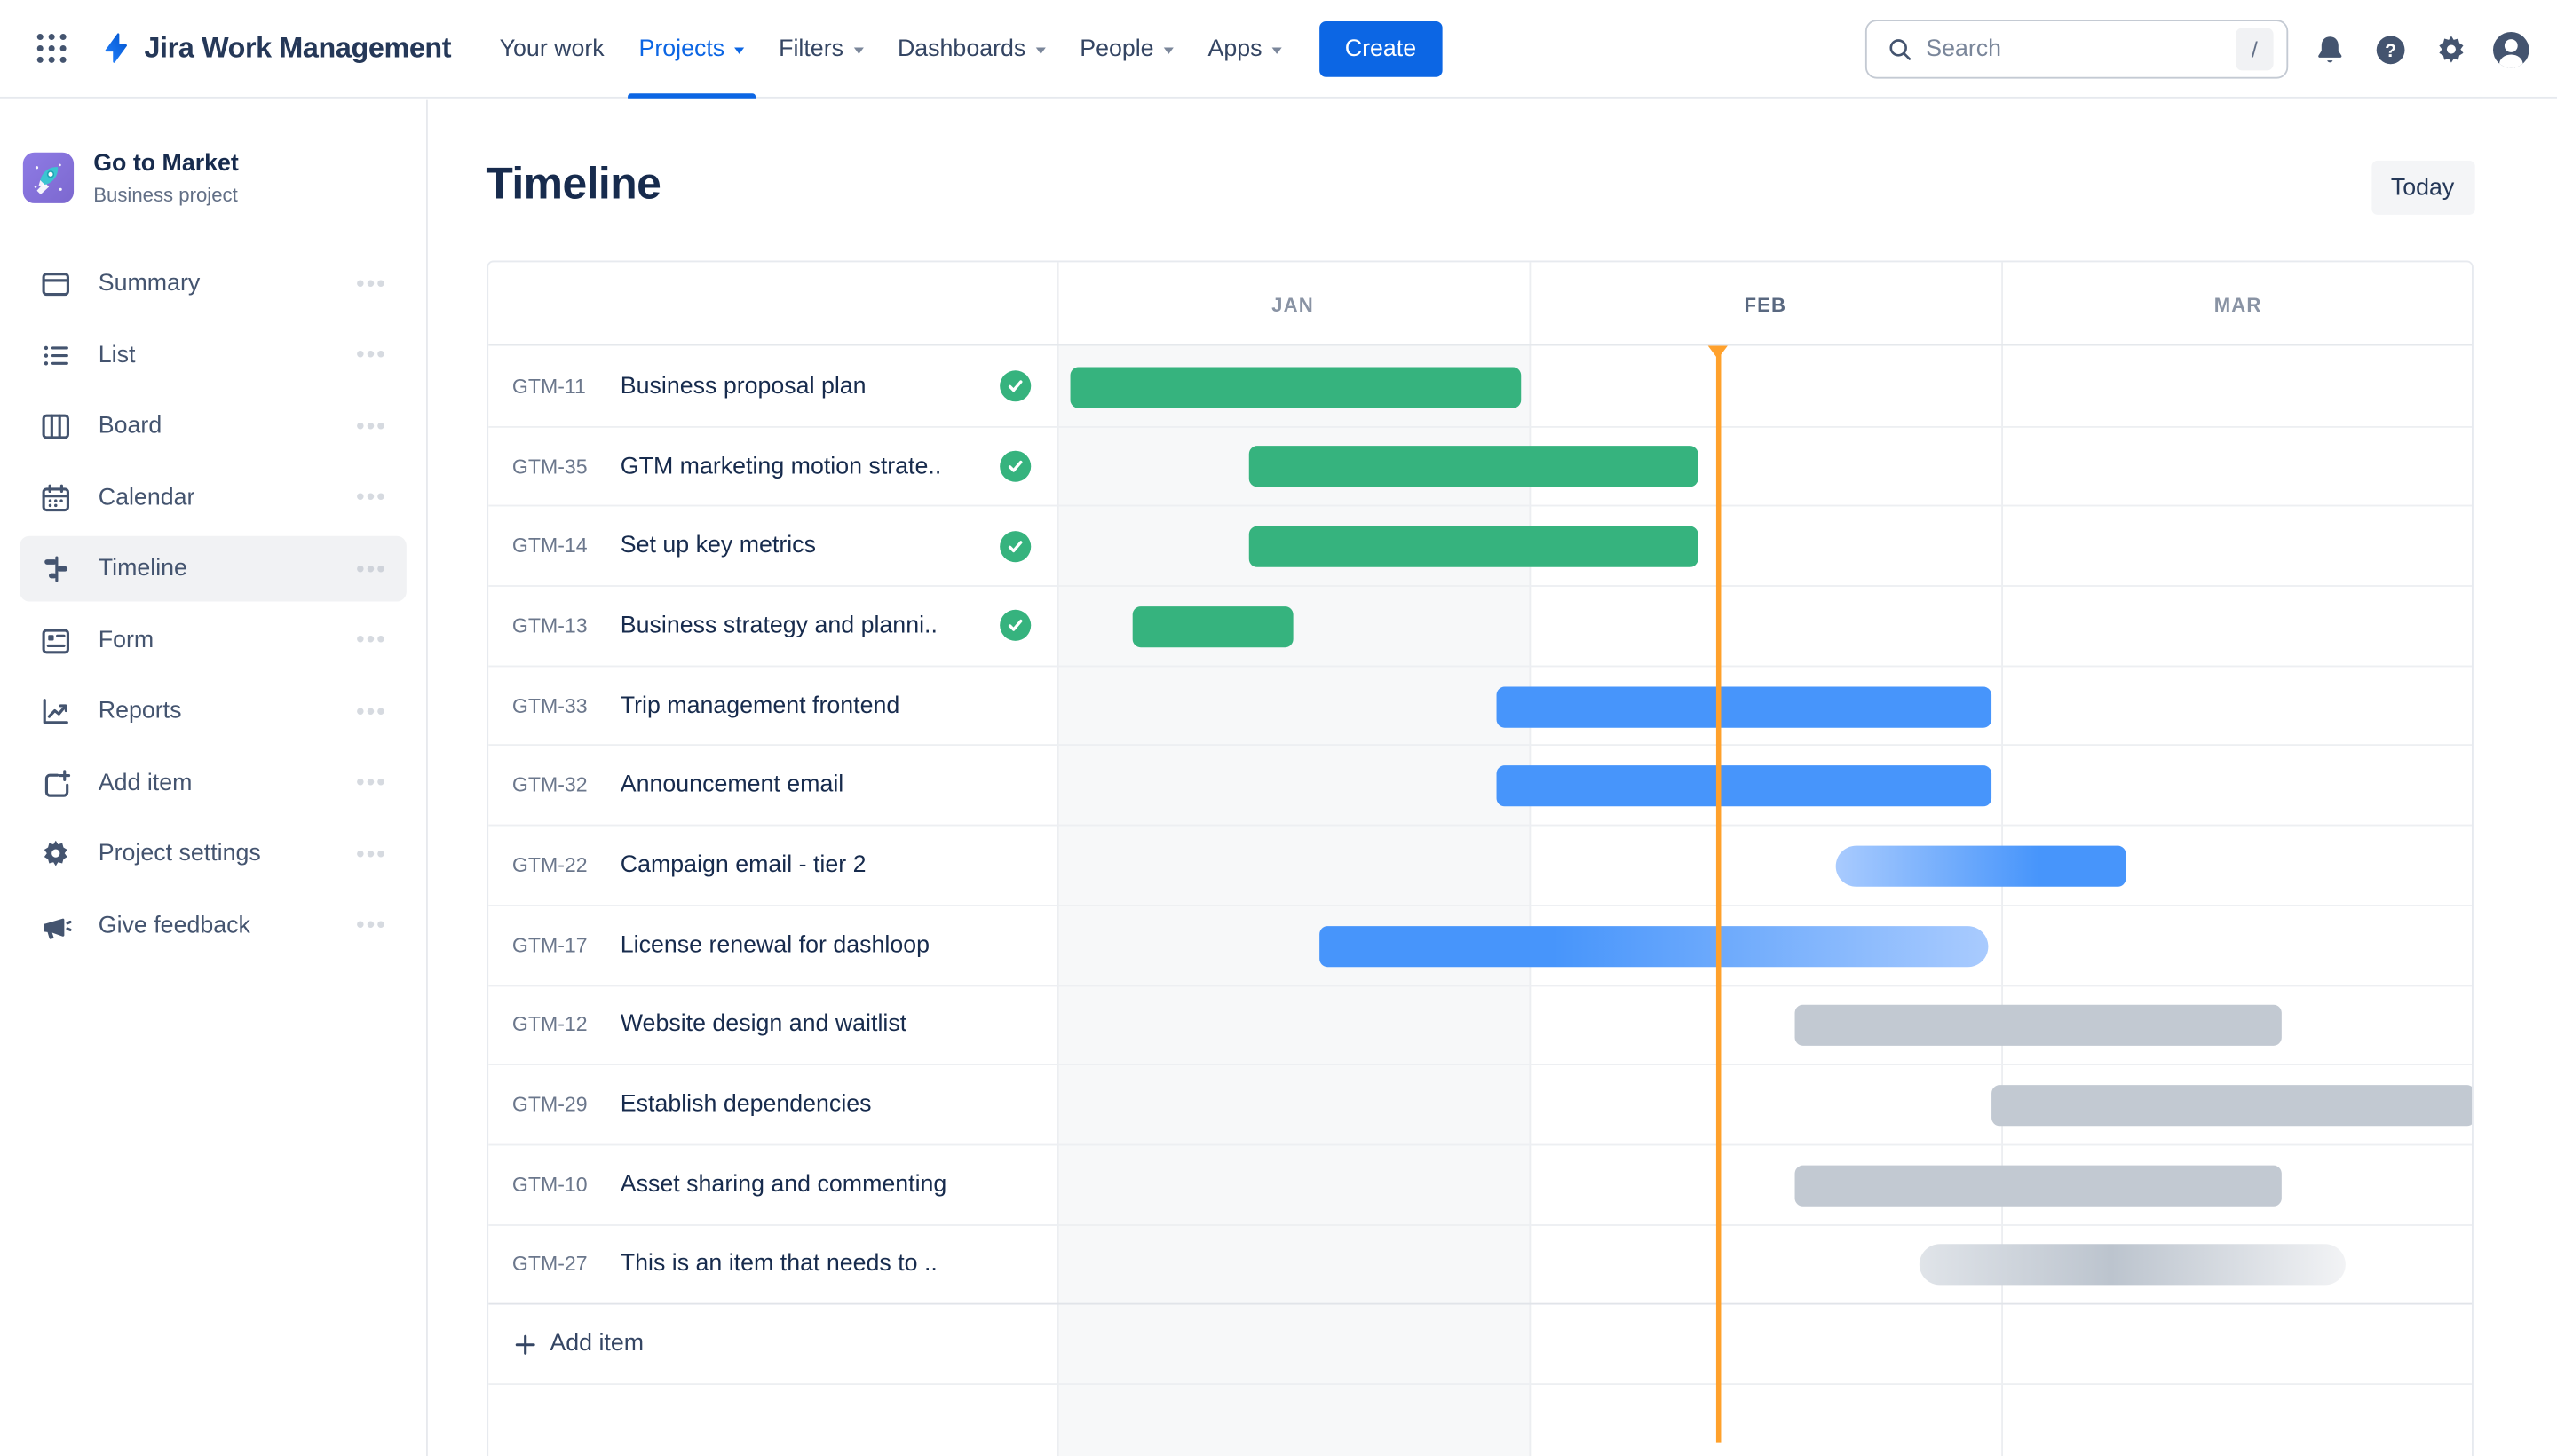 This screenshot has height=1456, width=2557. I want to click on search-icon, so click(1900, 49).